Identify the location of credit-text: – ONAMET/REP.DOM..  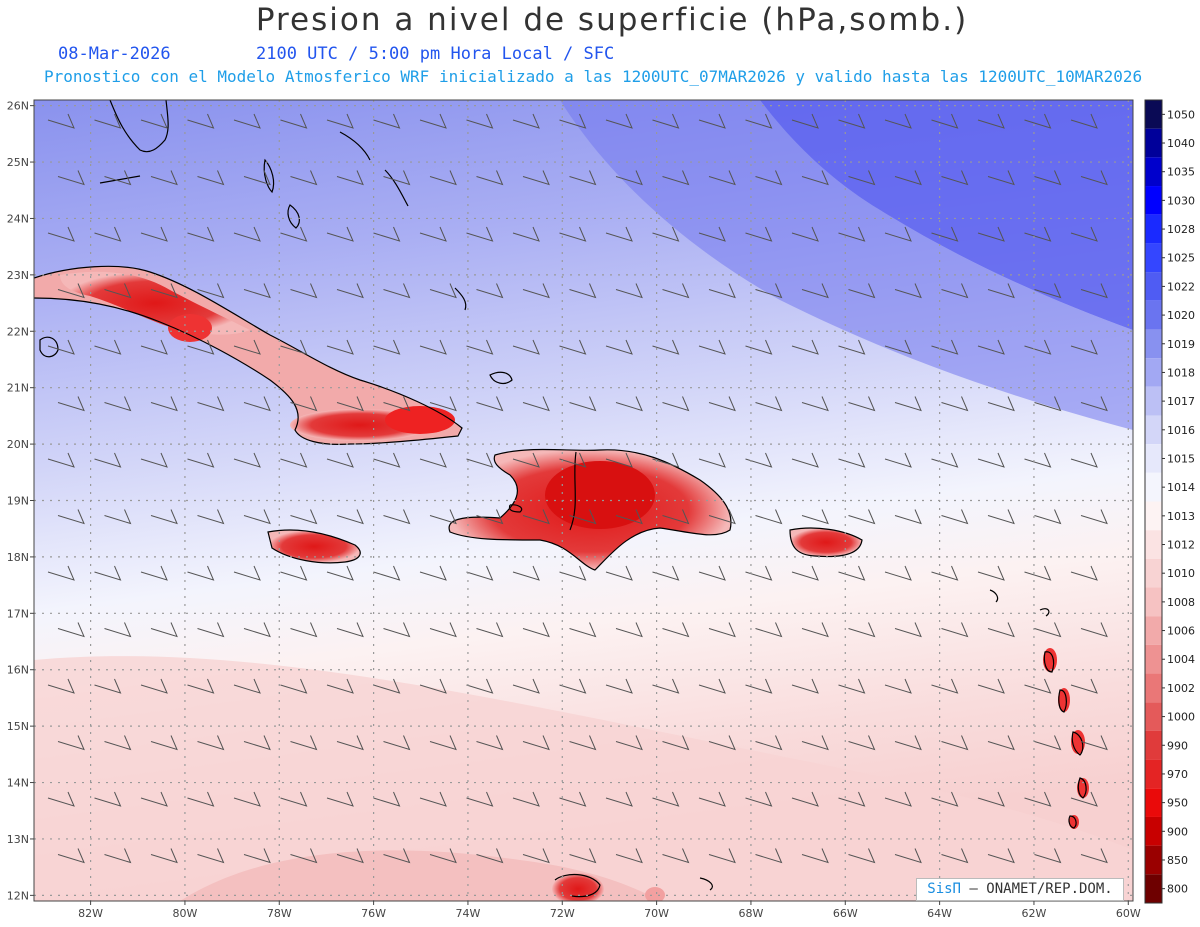
(1041, 889).